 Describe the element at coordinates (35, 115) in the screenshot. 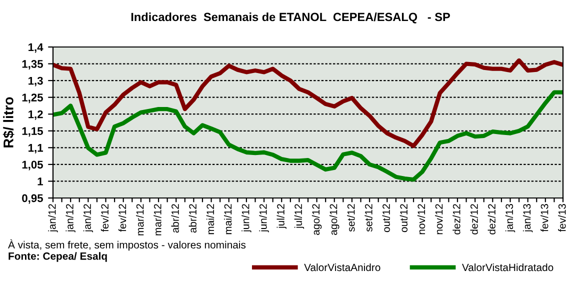

I see `y-tick-label: 1,2` at that location.